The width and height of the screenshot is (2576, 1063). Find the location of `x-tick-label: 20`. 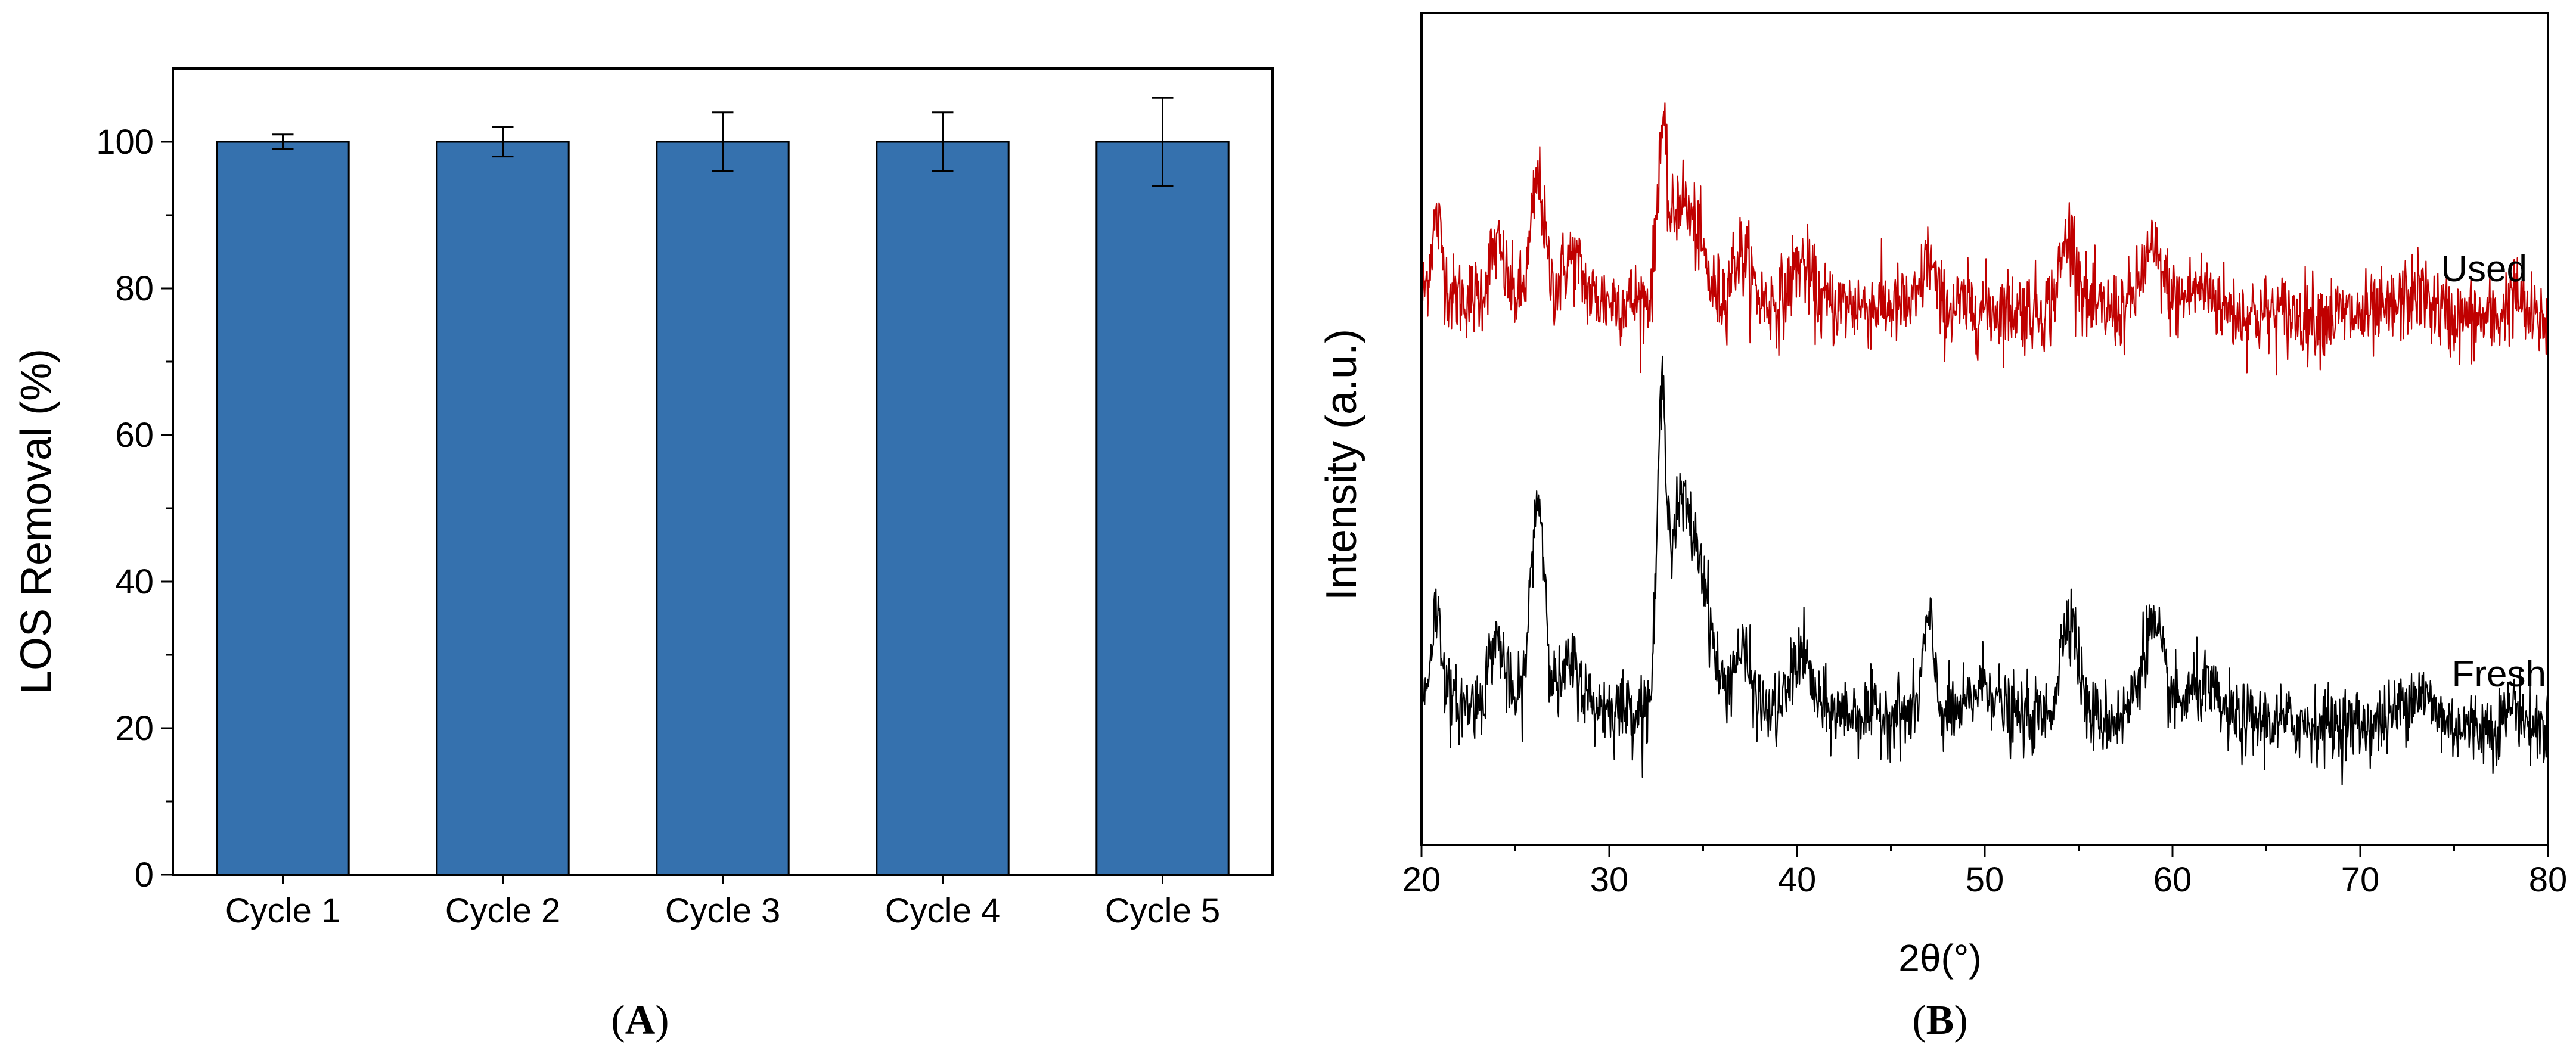

x-tick-label: 20 is located at coordinates (1421, 879).